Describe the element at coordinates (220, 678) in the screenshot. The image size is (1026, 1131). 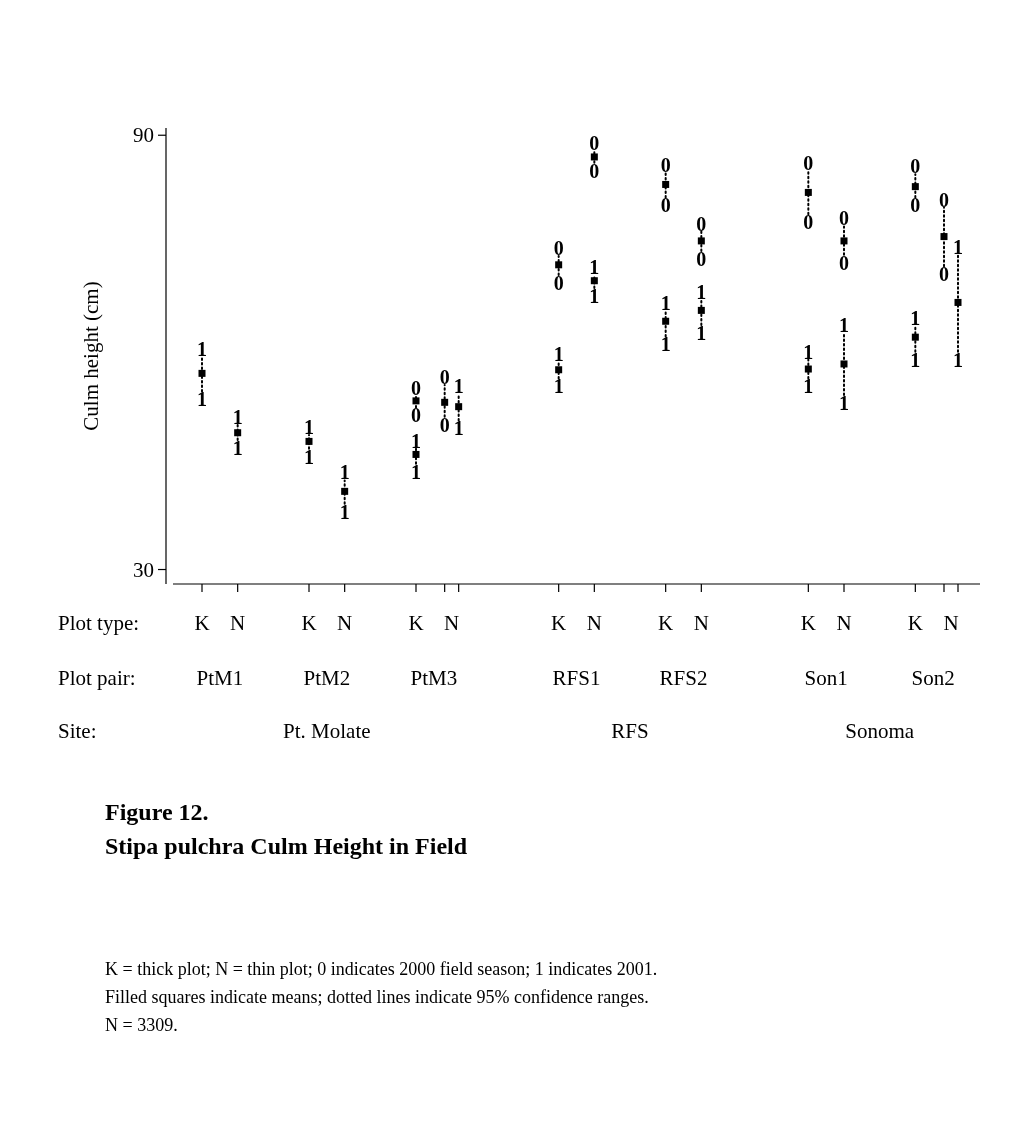
I see `text: PtM1` at that location.